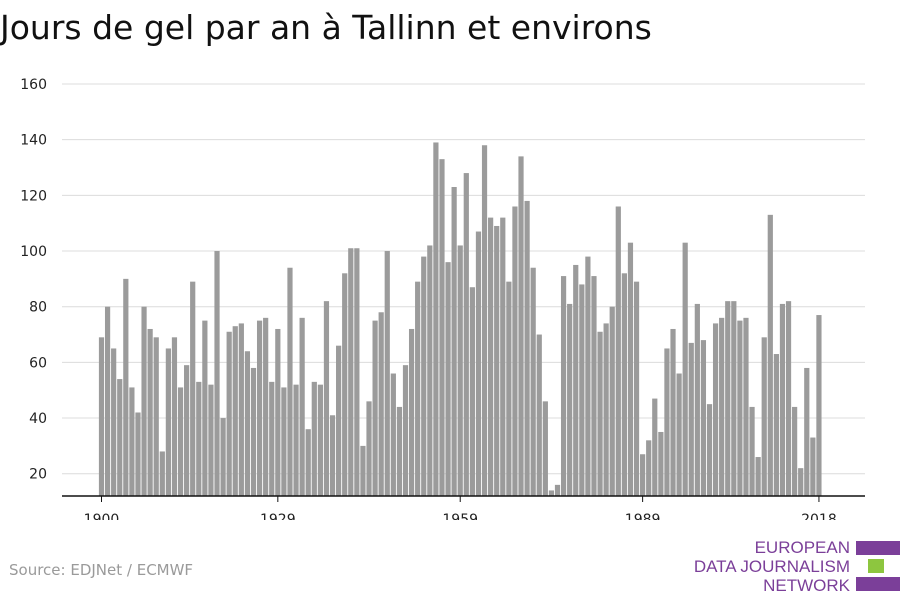 This screenshot has width=900, height=600. Describe the element at coordinates (819, 516) in the screenshot. I see `x-tick-label: 2018` at that location.